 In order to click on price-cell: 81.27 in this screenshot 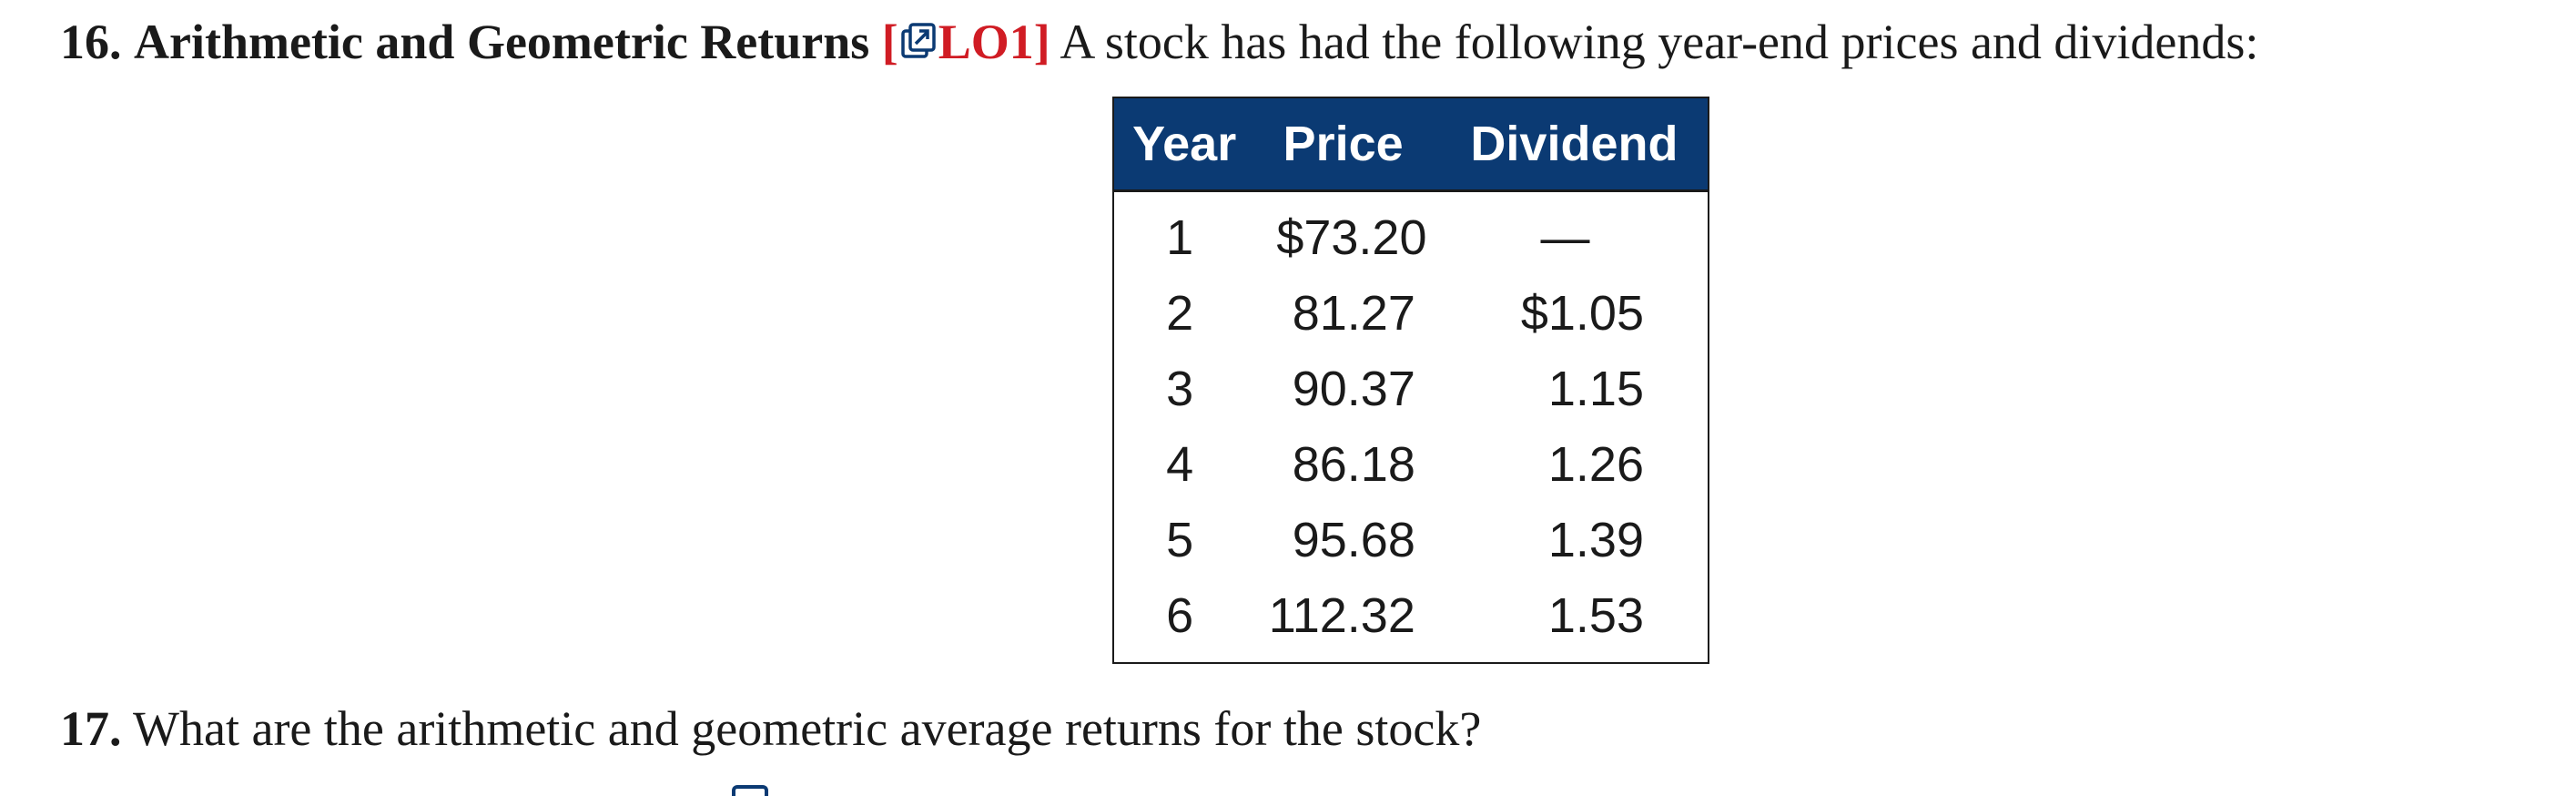, I will do `click(1353, 313)`.